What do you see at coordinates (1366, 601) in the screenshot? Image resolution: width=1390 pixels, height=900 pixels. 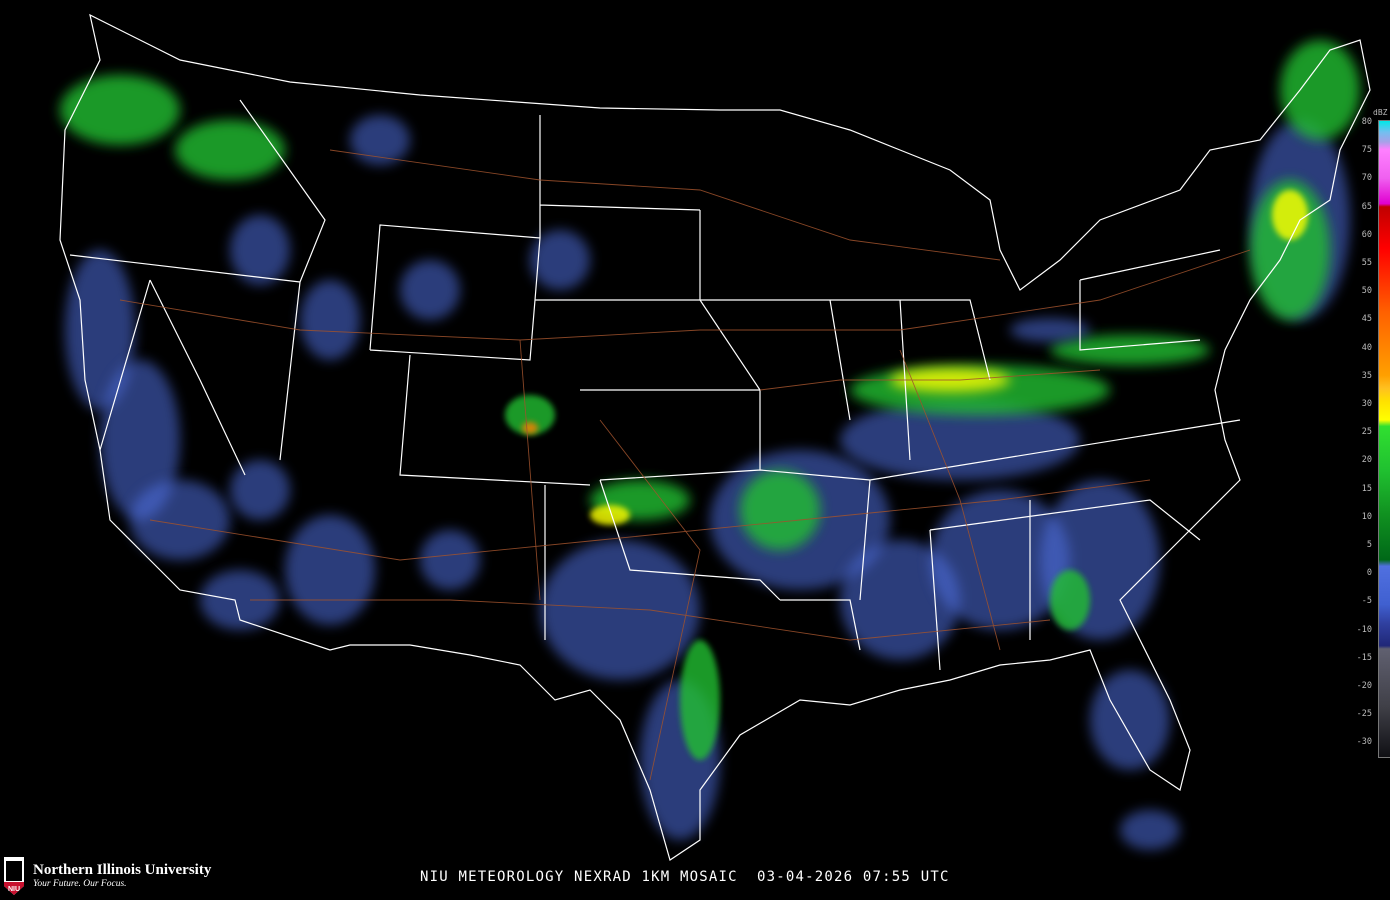 I see `legend-tick: -5` at bounding box center [1366, 601].